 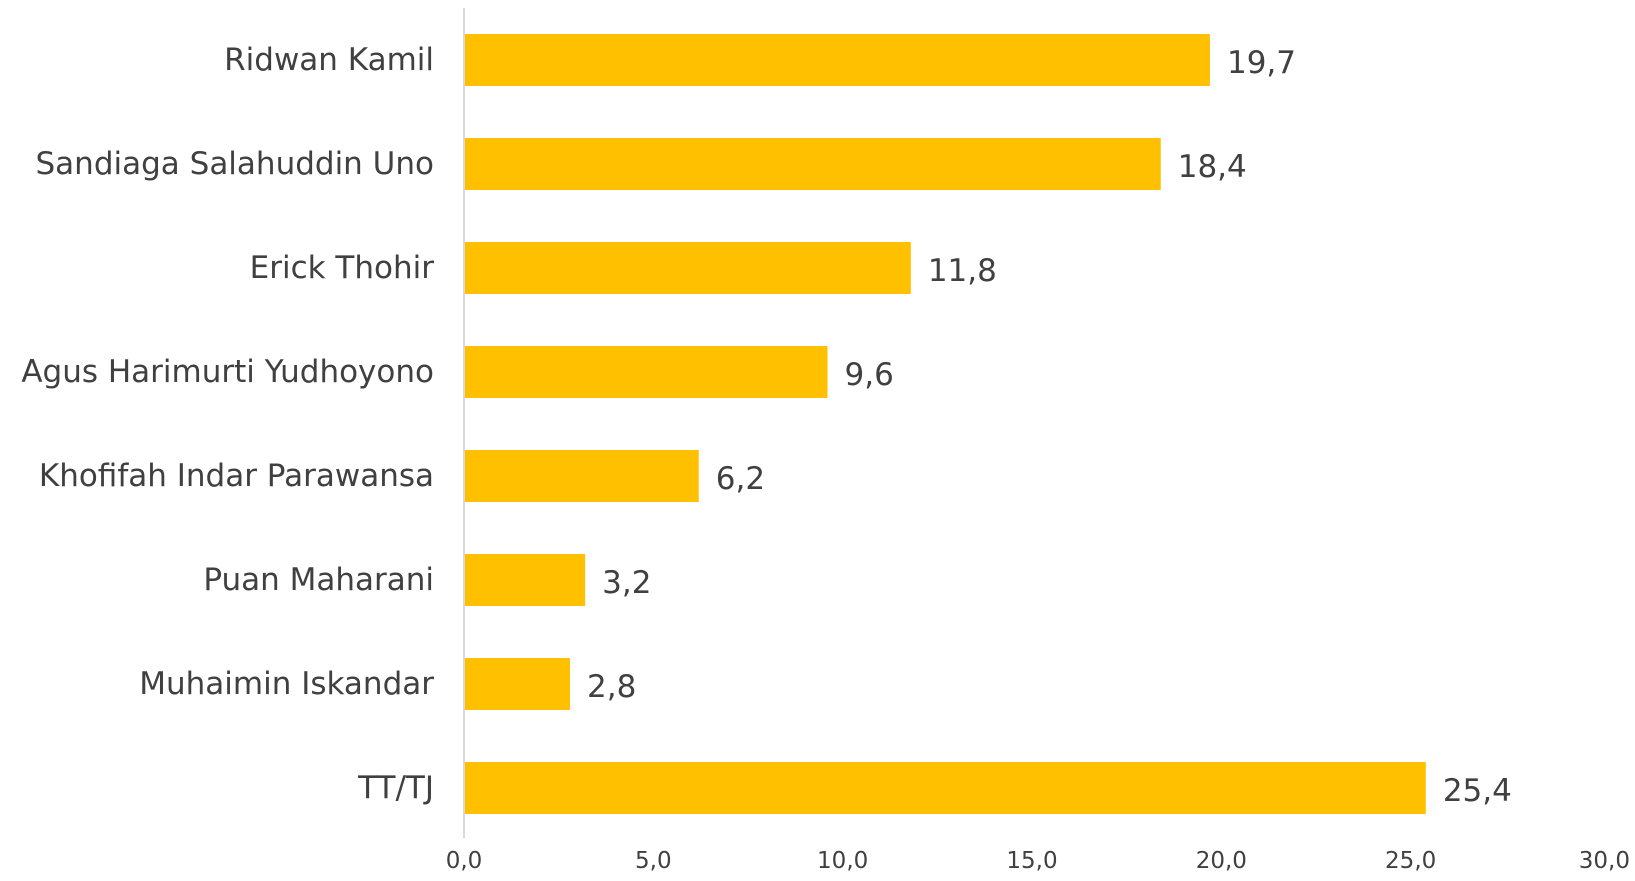 I want to click on category-label: Ridwan Kamil, so click(x=329, y=60).